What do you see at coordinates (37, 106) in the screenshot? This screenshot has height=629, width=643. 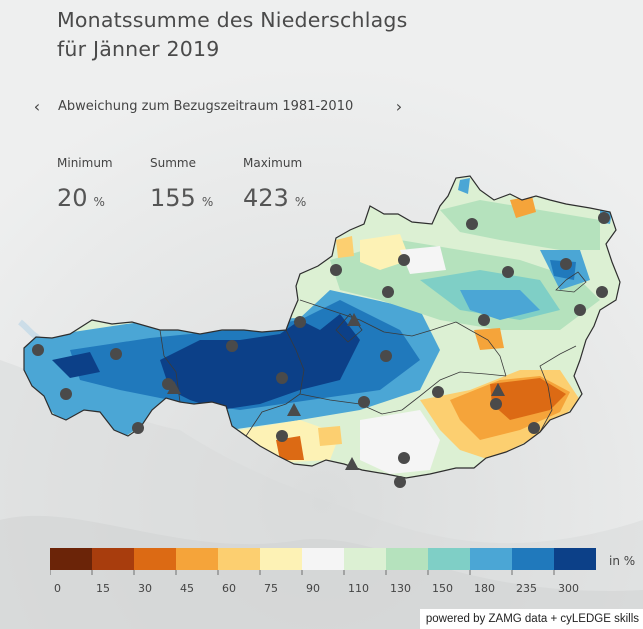 I see `chevron-left-icon: ‹` at bounding box center [37, 106].